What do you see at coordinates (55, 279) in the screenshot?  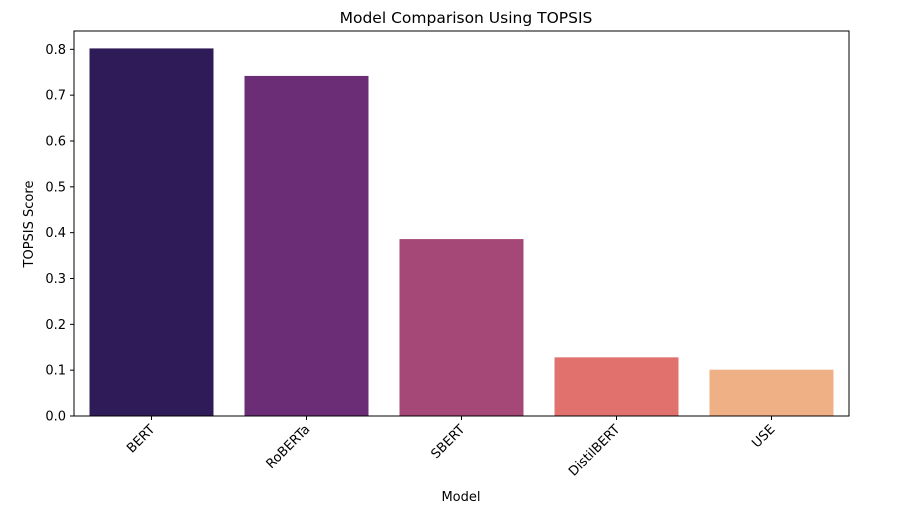 I see `y-tick-label: 0.3` at bounding box center [55, 279].